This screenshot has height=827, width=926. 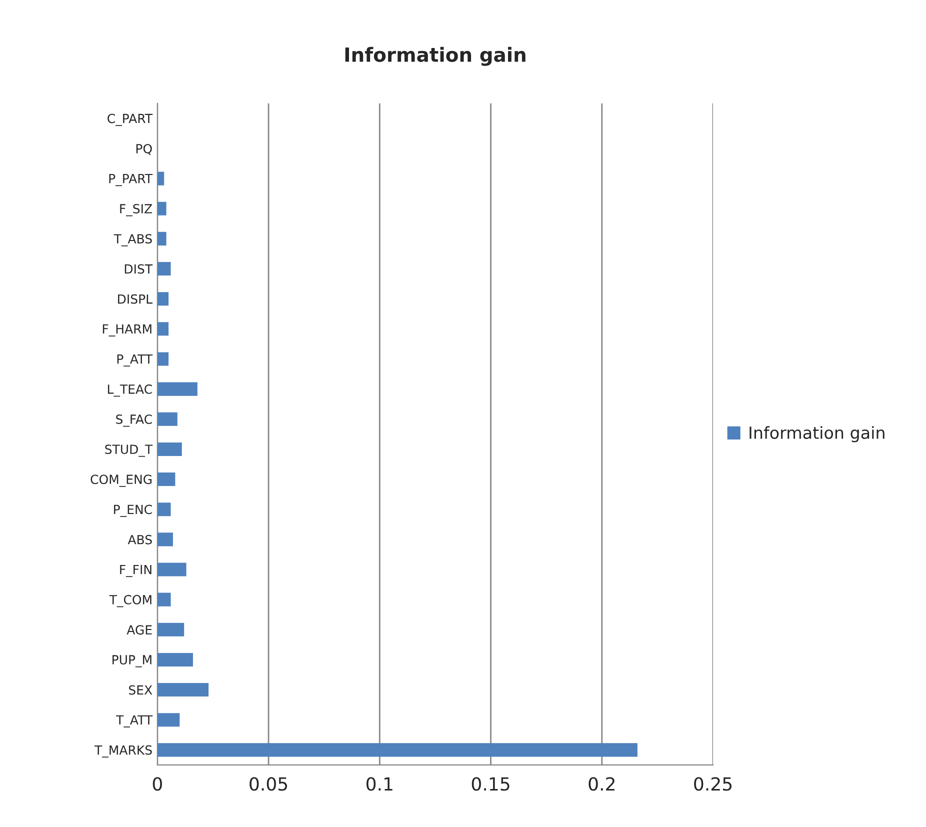 I want to click on y-tick-label: P_ENC, so click(x=133, y=510).